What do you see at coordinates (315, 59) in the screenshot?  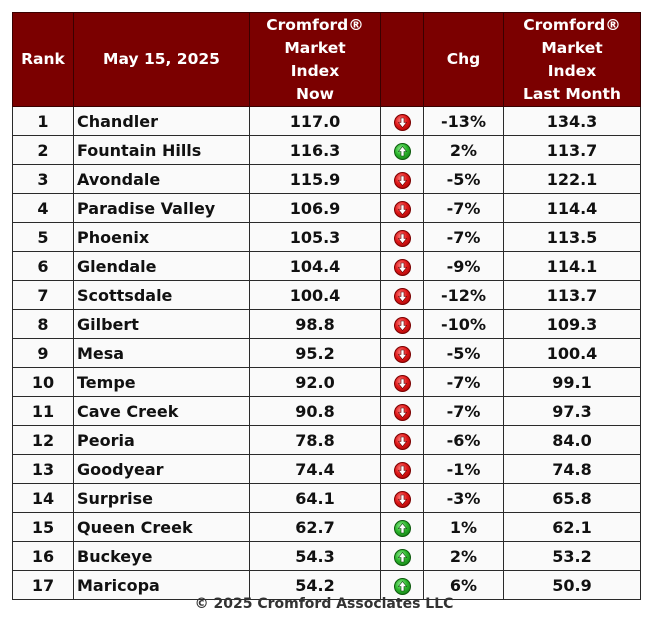 I see `index-now-header: Cromford® Market Index Now` at bounding box center [315, 59].